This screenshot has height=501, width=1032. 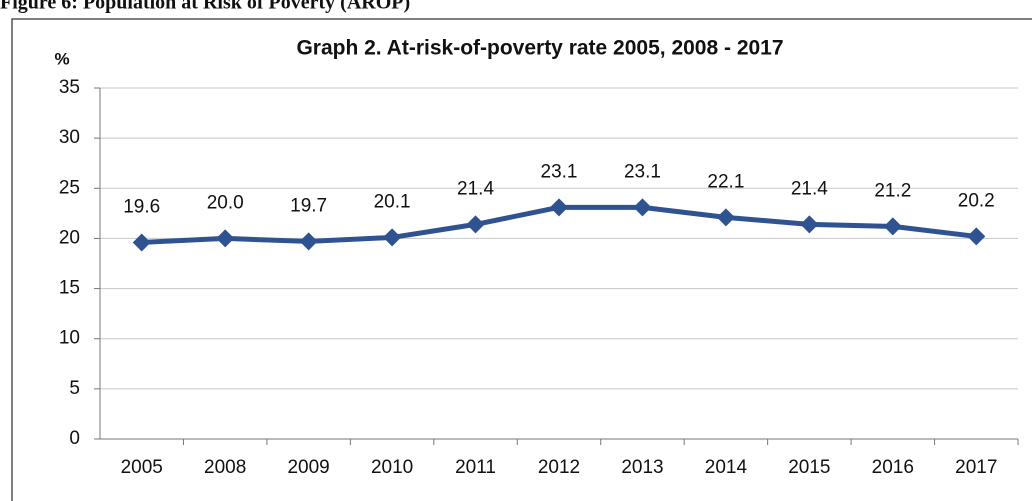 I want to click on y-axis-label: %, so click(x=61, y=58).